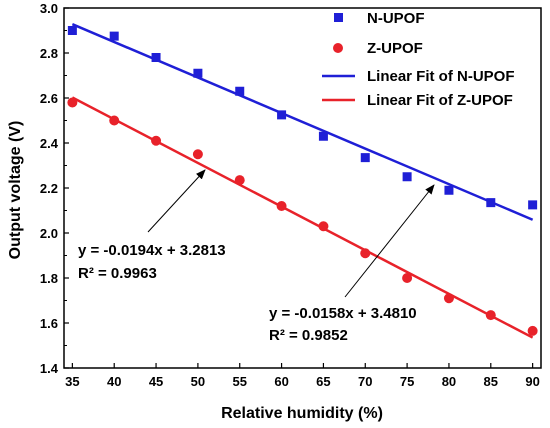 Image resolution: width=550 pixels, height=428 pixels. What do you see at coordinates (338, 17) in the screenshot?
I see `legend-marker-n-upof` at bounding box center [338, 17].